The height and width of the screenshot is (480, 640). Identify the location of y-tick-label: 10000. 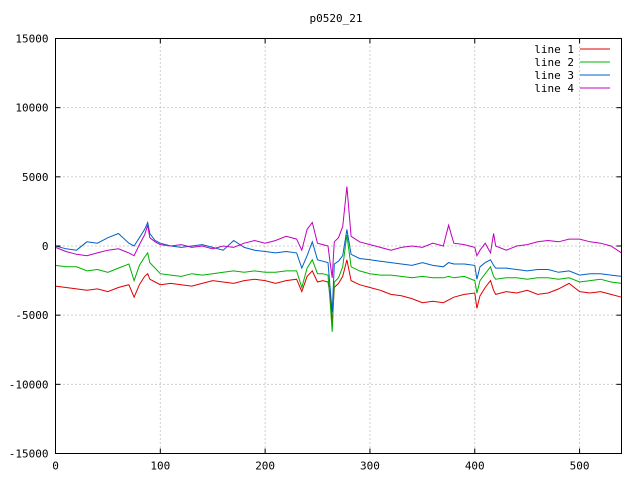
(31, 108).